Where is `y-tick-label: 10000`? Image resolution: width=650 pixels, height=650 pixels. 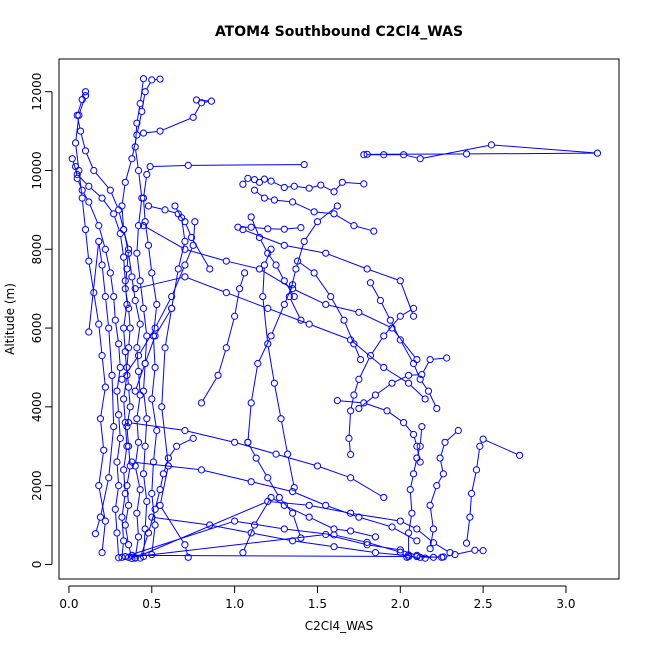
y-tick-label: 10000 is located at coordinates (37, 170).